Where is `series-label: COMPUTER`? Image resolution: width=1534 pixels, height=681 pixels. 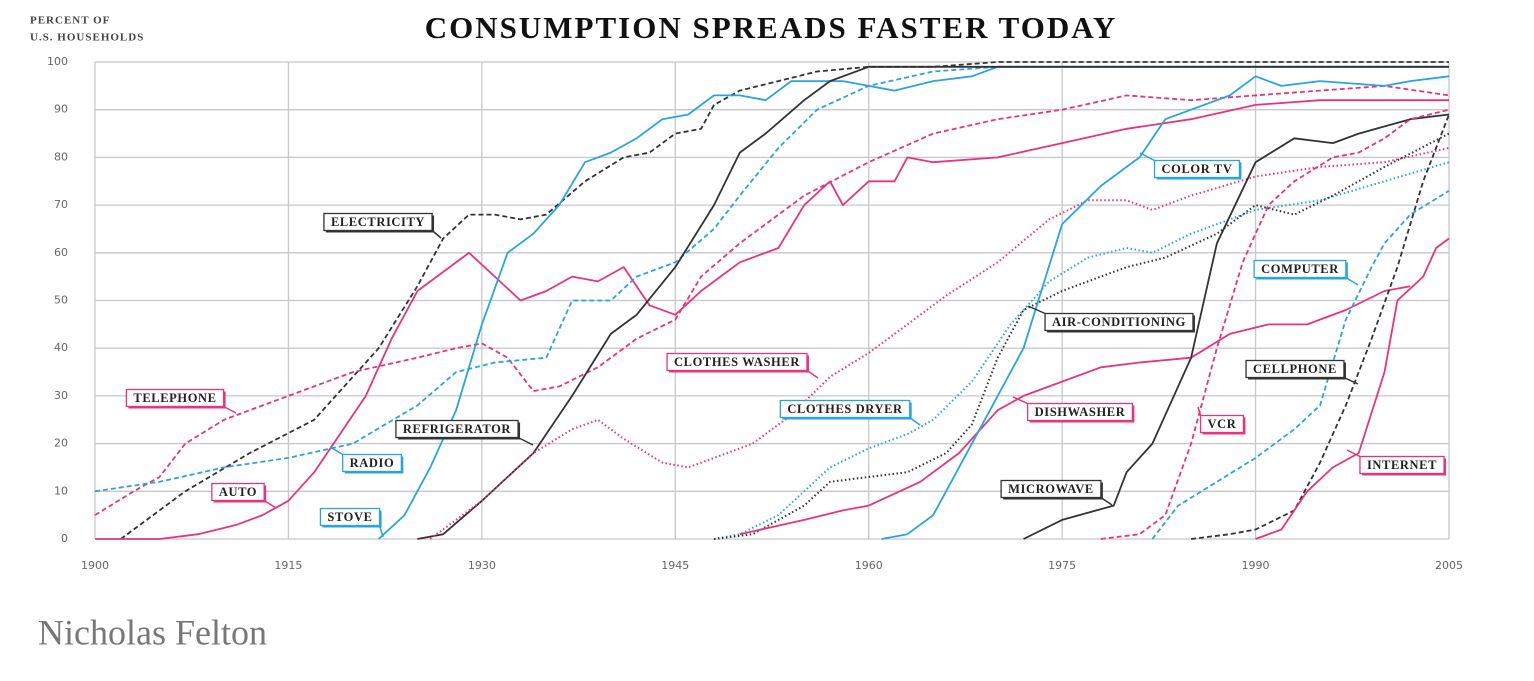 series-label: COMPUTER is located at coordinates (1306, 272).